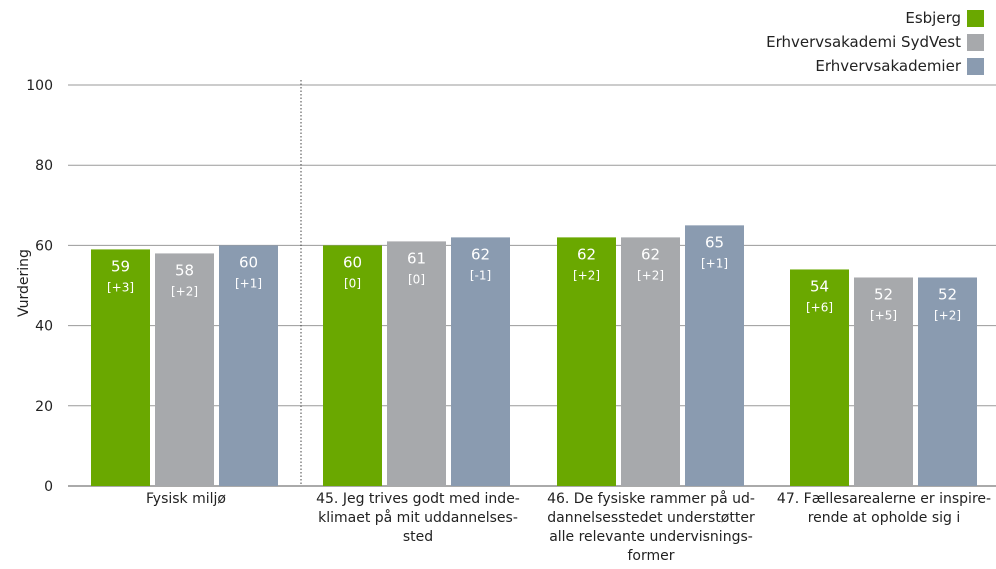  What do you see at coordinates (480, 275) in the screenshot?
I see `bar-change-label: [-1]` at bounding box center [480, 275].